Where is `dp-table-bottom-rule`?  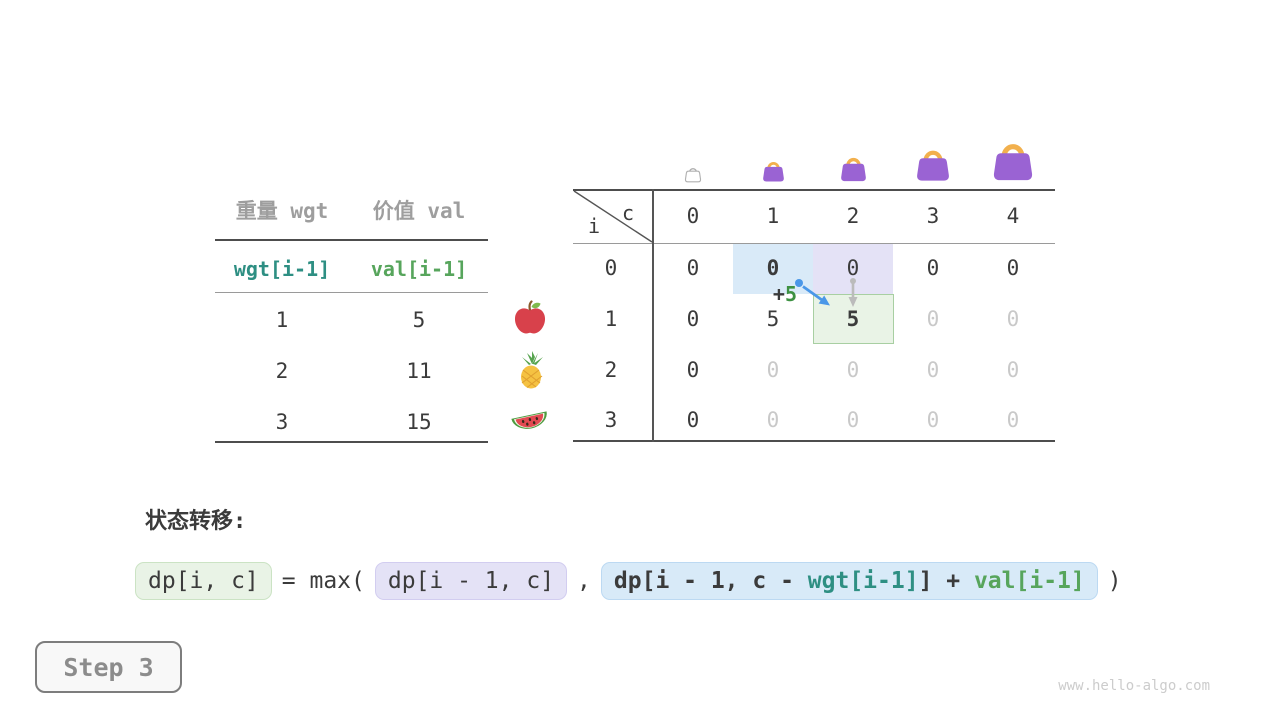 dp-table-bottom-rule is located at coordinates (814, 441).